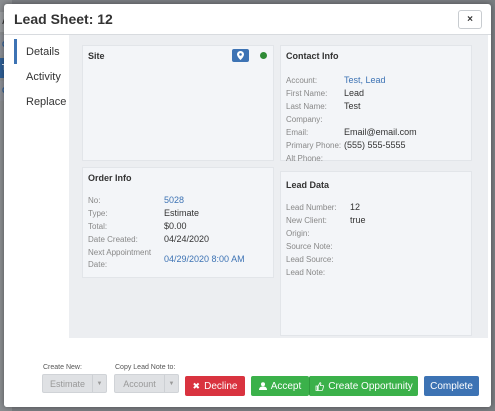  I want to click on map-pin-button, so click(240, 55).